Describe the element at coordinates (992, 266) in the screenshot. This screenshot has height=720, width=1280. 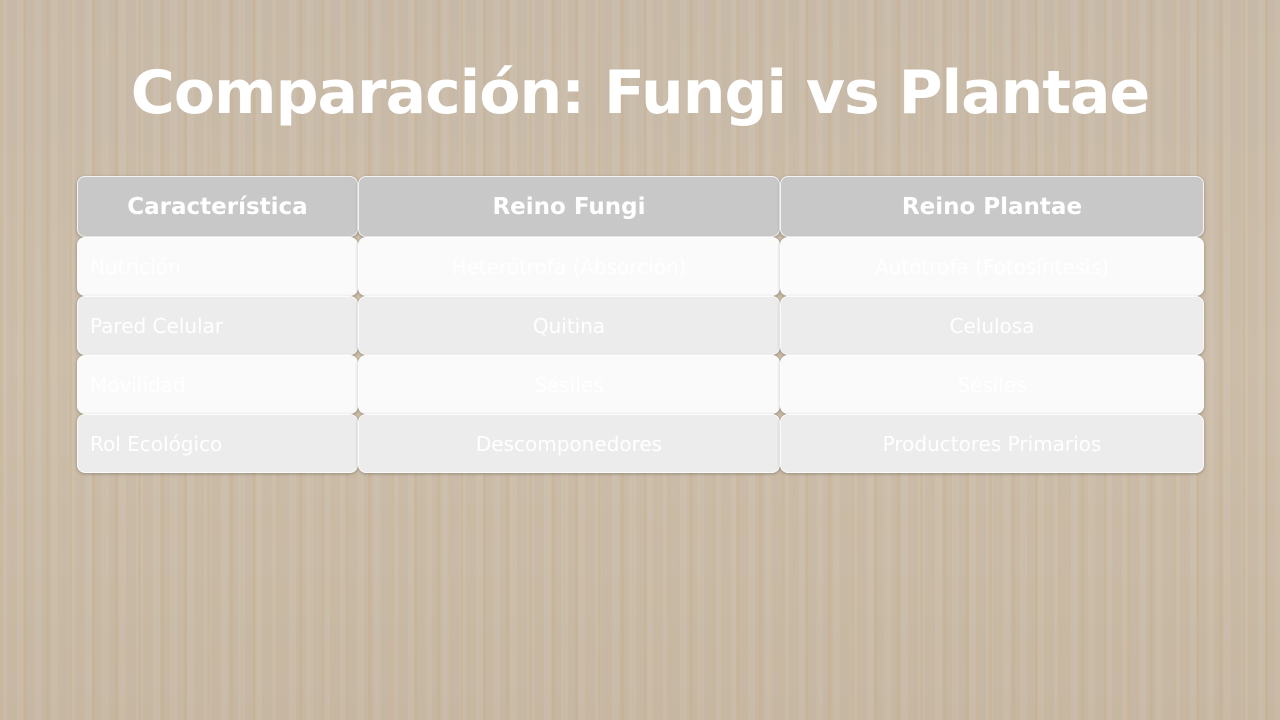
I see `table-cell: Autótrofa (Fotosíntesis)` at that location.